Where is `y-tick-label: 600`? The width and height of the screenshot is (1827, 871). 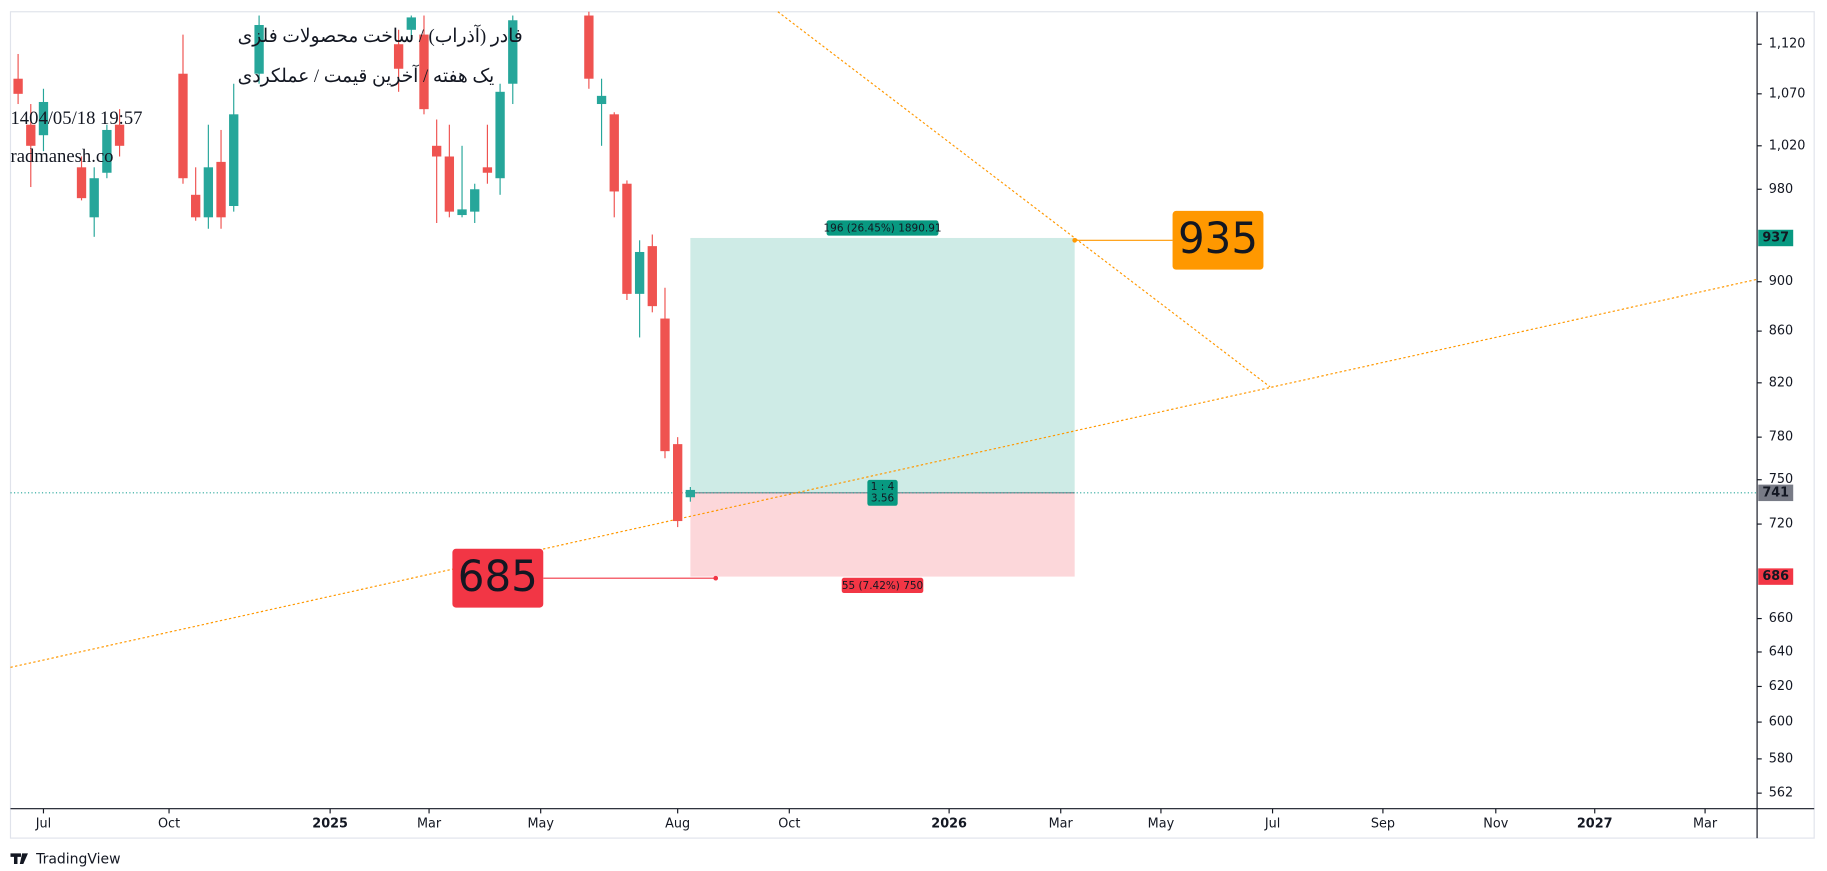 y-tick-label: 600 is located at coordinates (1781, 722).